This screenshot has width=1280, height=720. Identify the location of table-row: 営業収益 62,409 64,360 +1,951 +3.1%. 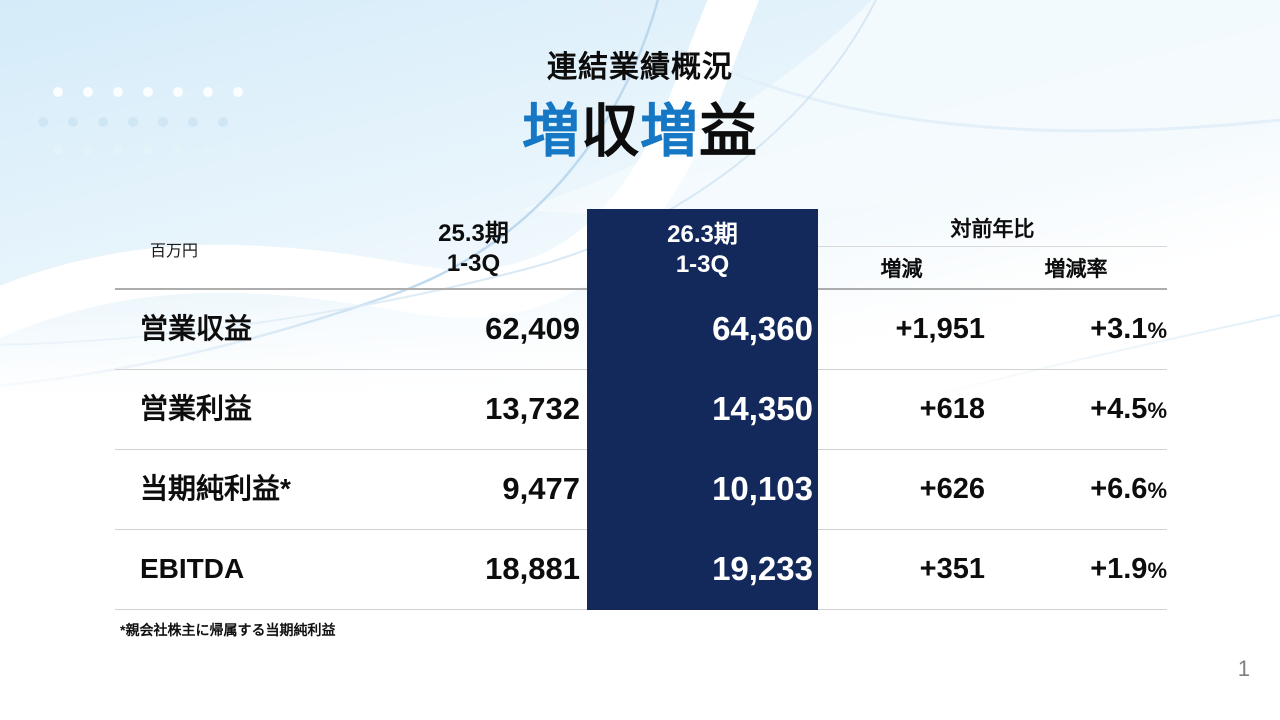
(641, 330).